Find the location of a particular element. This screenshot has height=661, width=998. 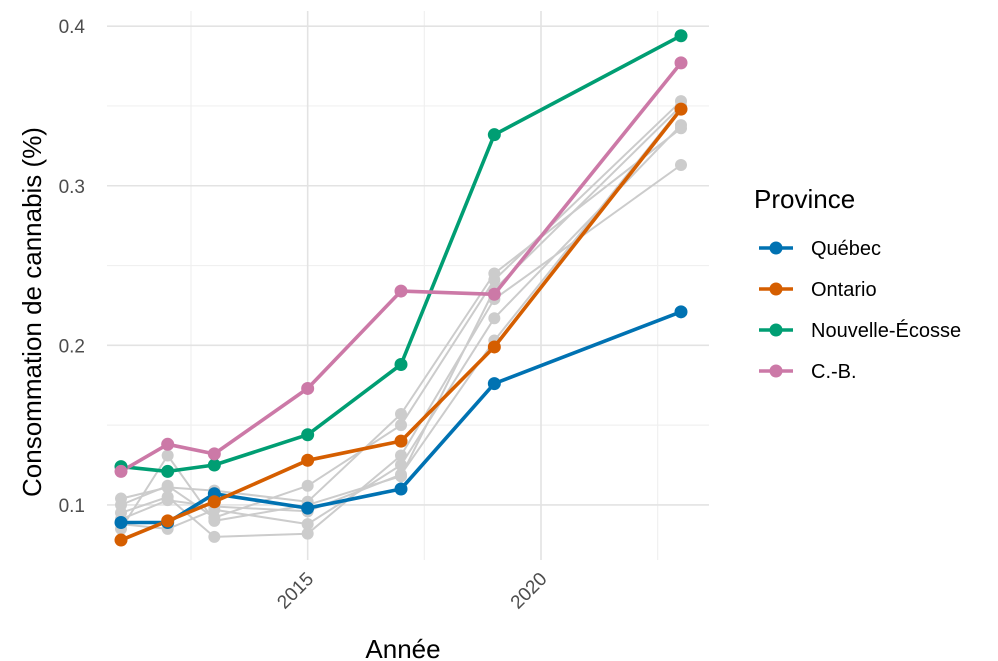

x-tick-label: 2020 is located at coordinates (529, 591).